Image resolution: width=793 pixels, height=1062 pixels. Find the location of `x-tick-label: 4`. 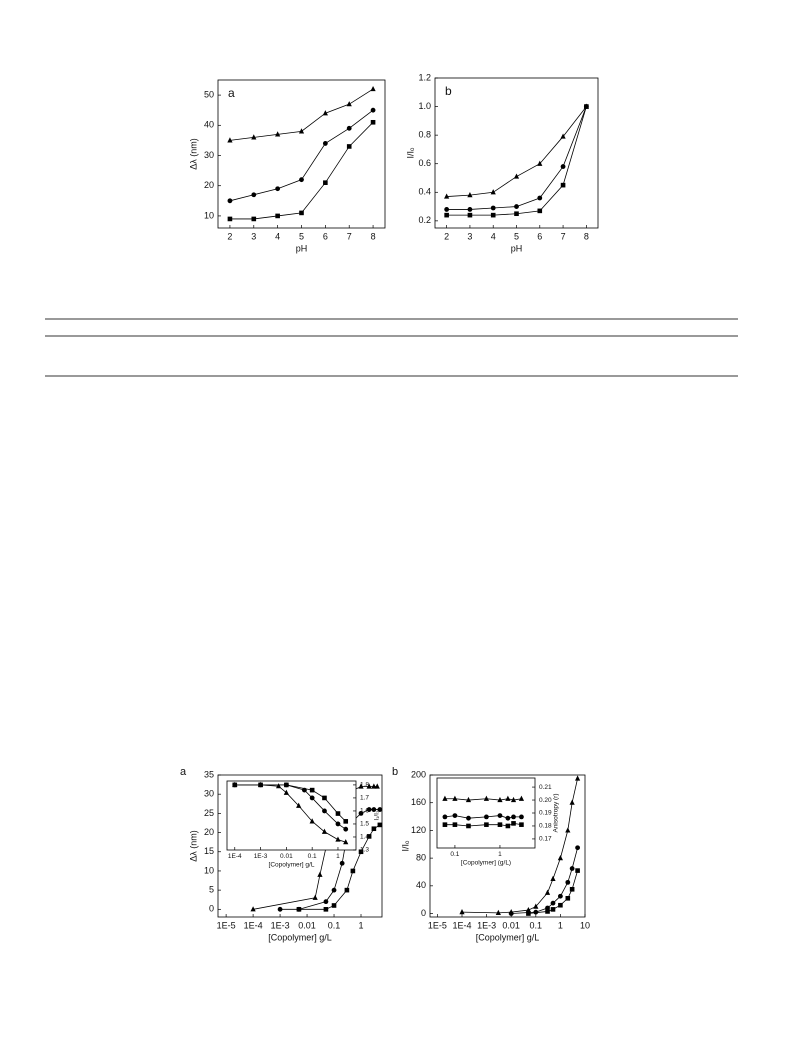

x-tick-label: 4 is located at coordinates (493, 236).